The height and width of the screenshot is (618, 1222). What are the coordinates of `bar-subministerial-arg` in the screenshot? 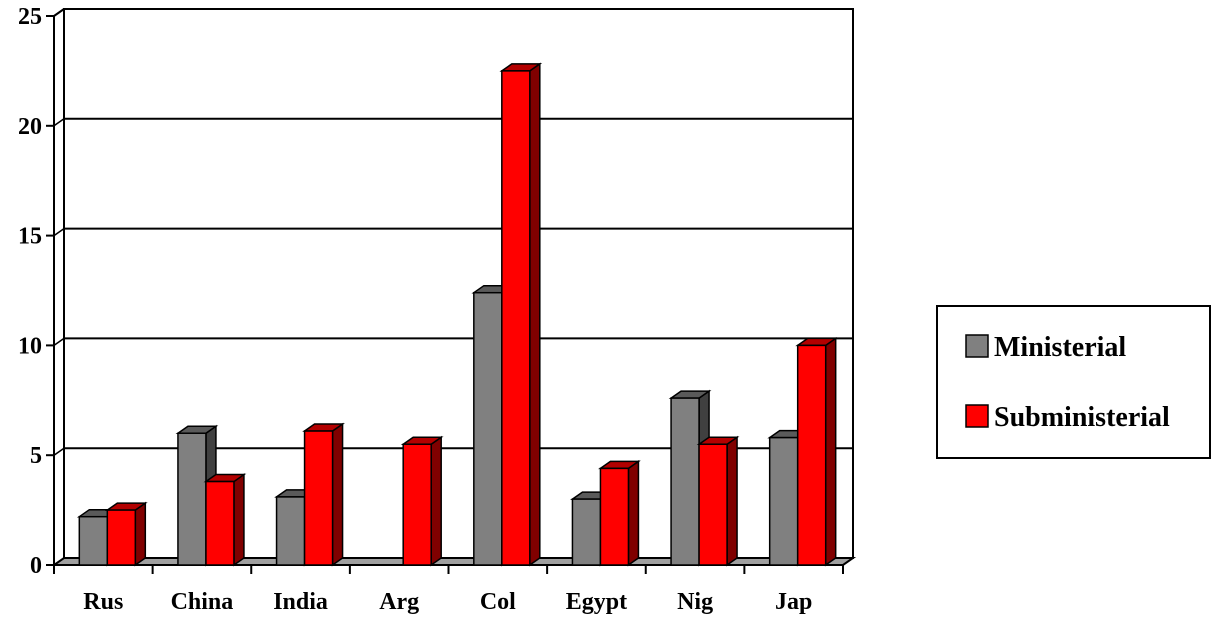 It's located at (422, 501).